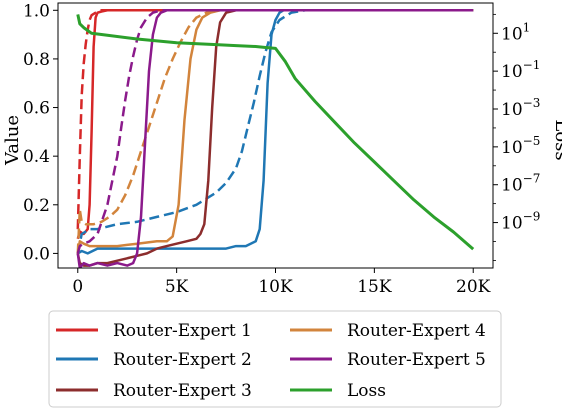  I want to click on x-tick-label: 5K, so click(177, 287).